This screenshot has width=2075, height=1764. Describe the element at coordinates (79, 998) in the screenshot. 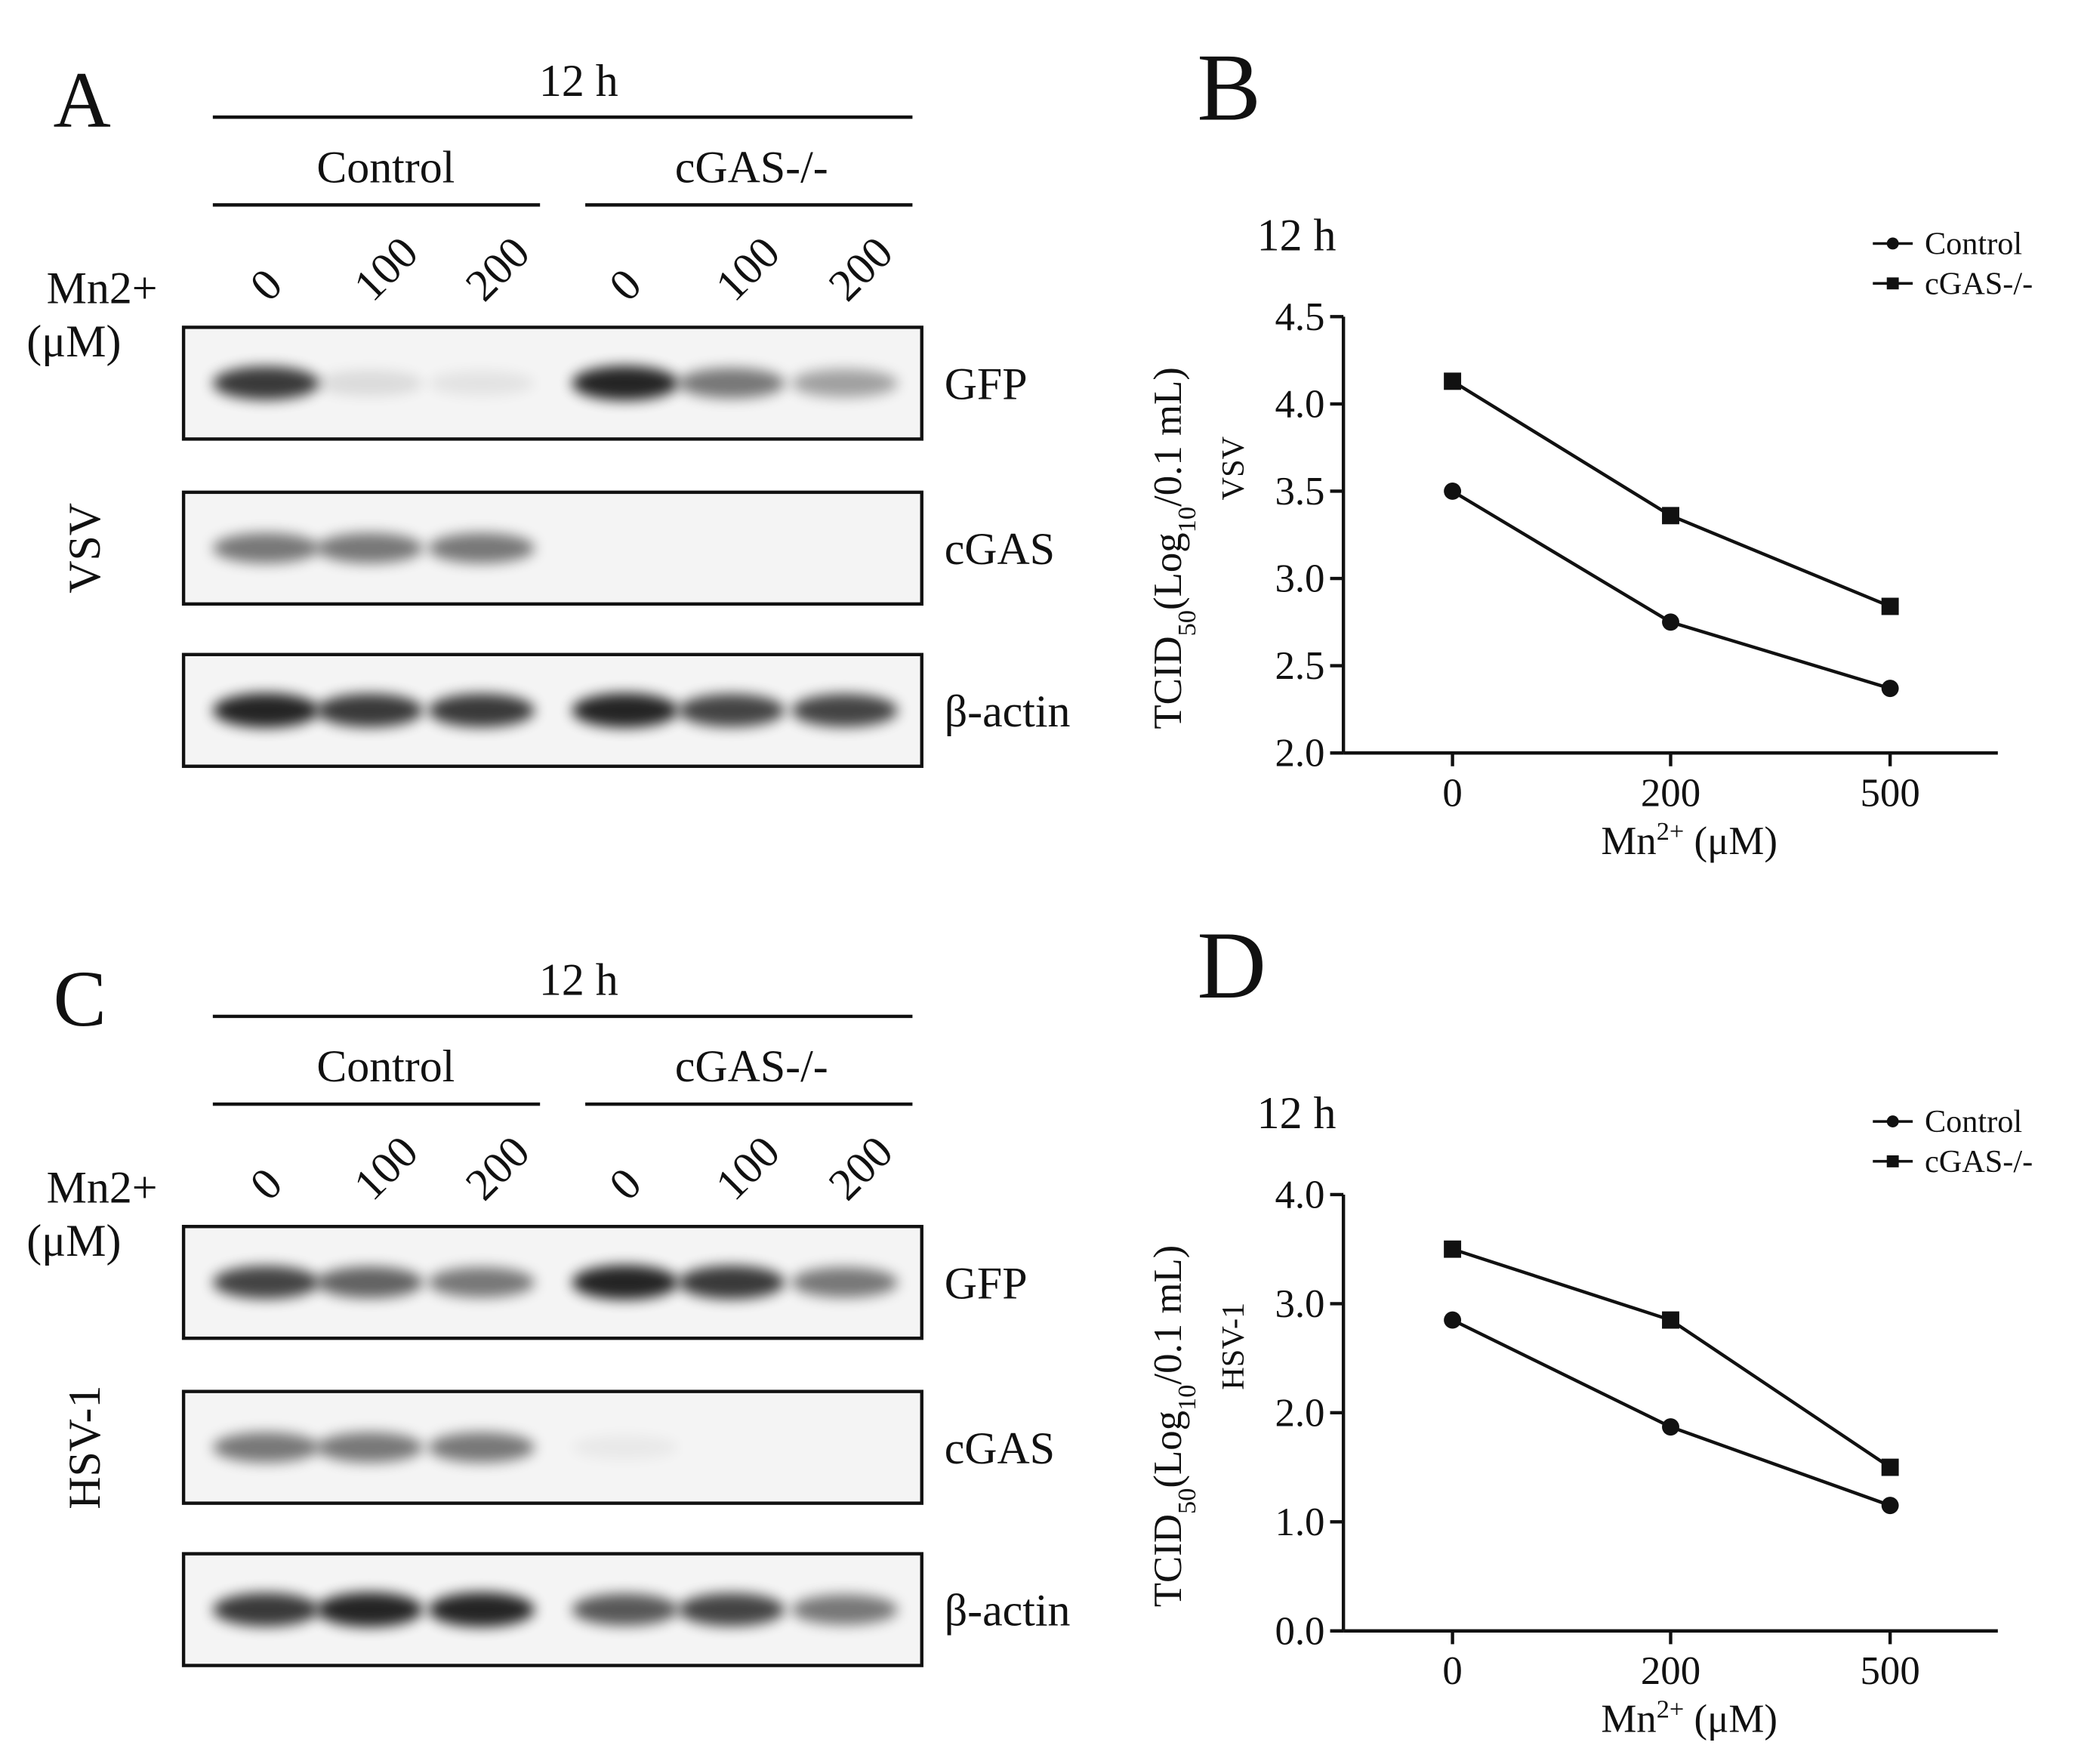

I see `panel-label: C` at that location.